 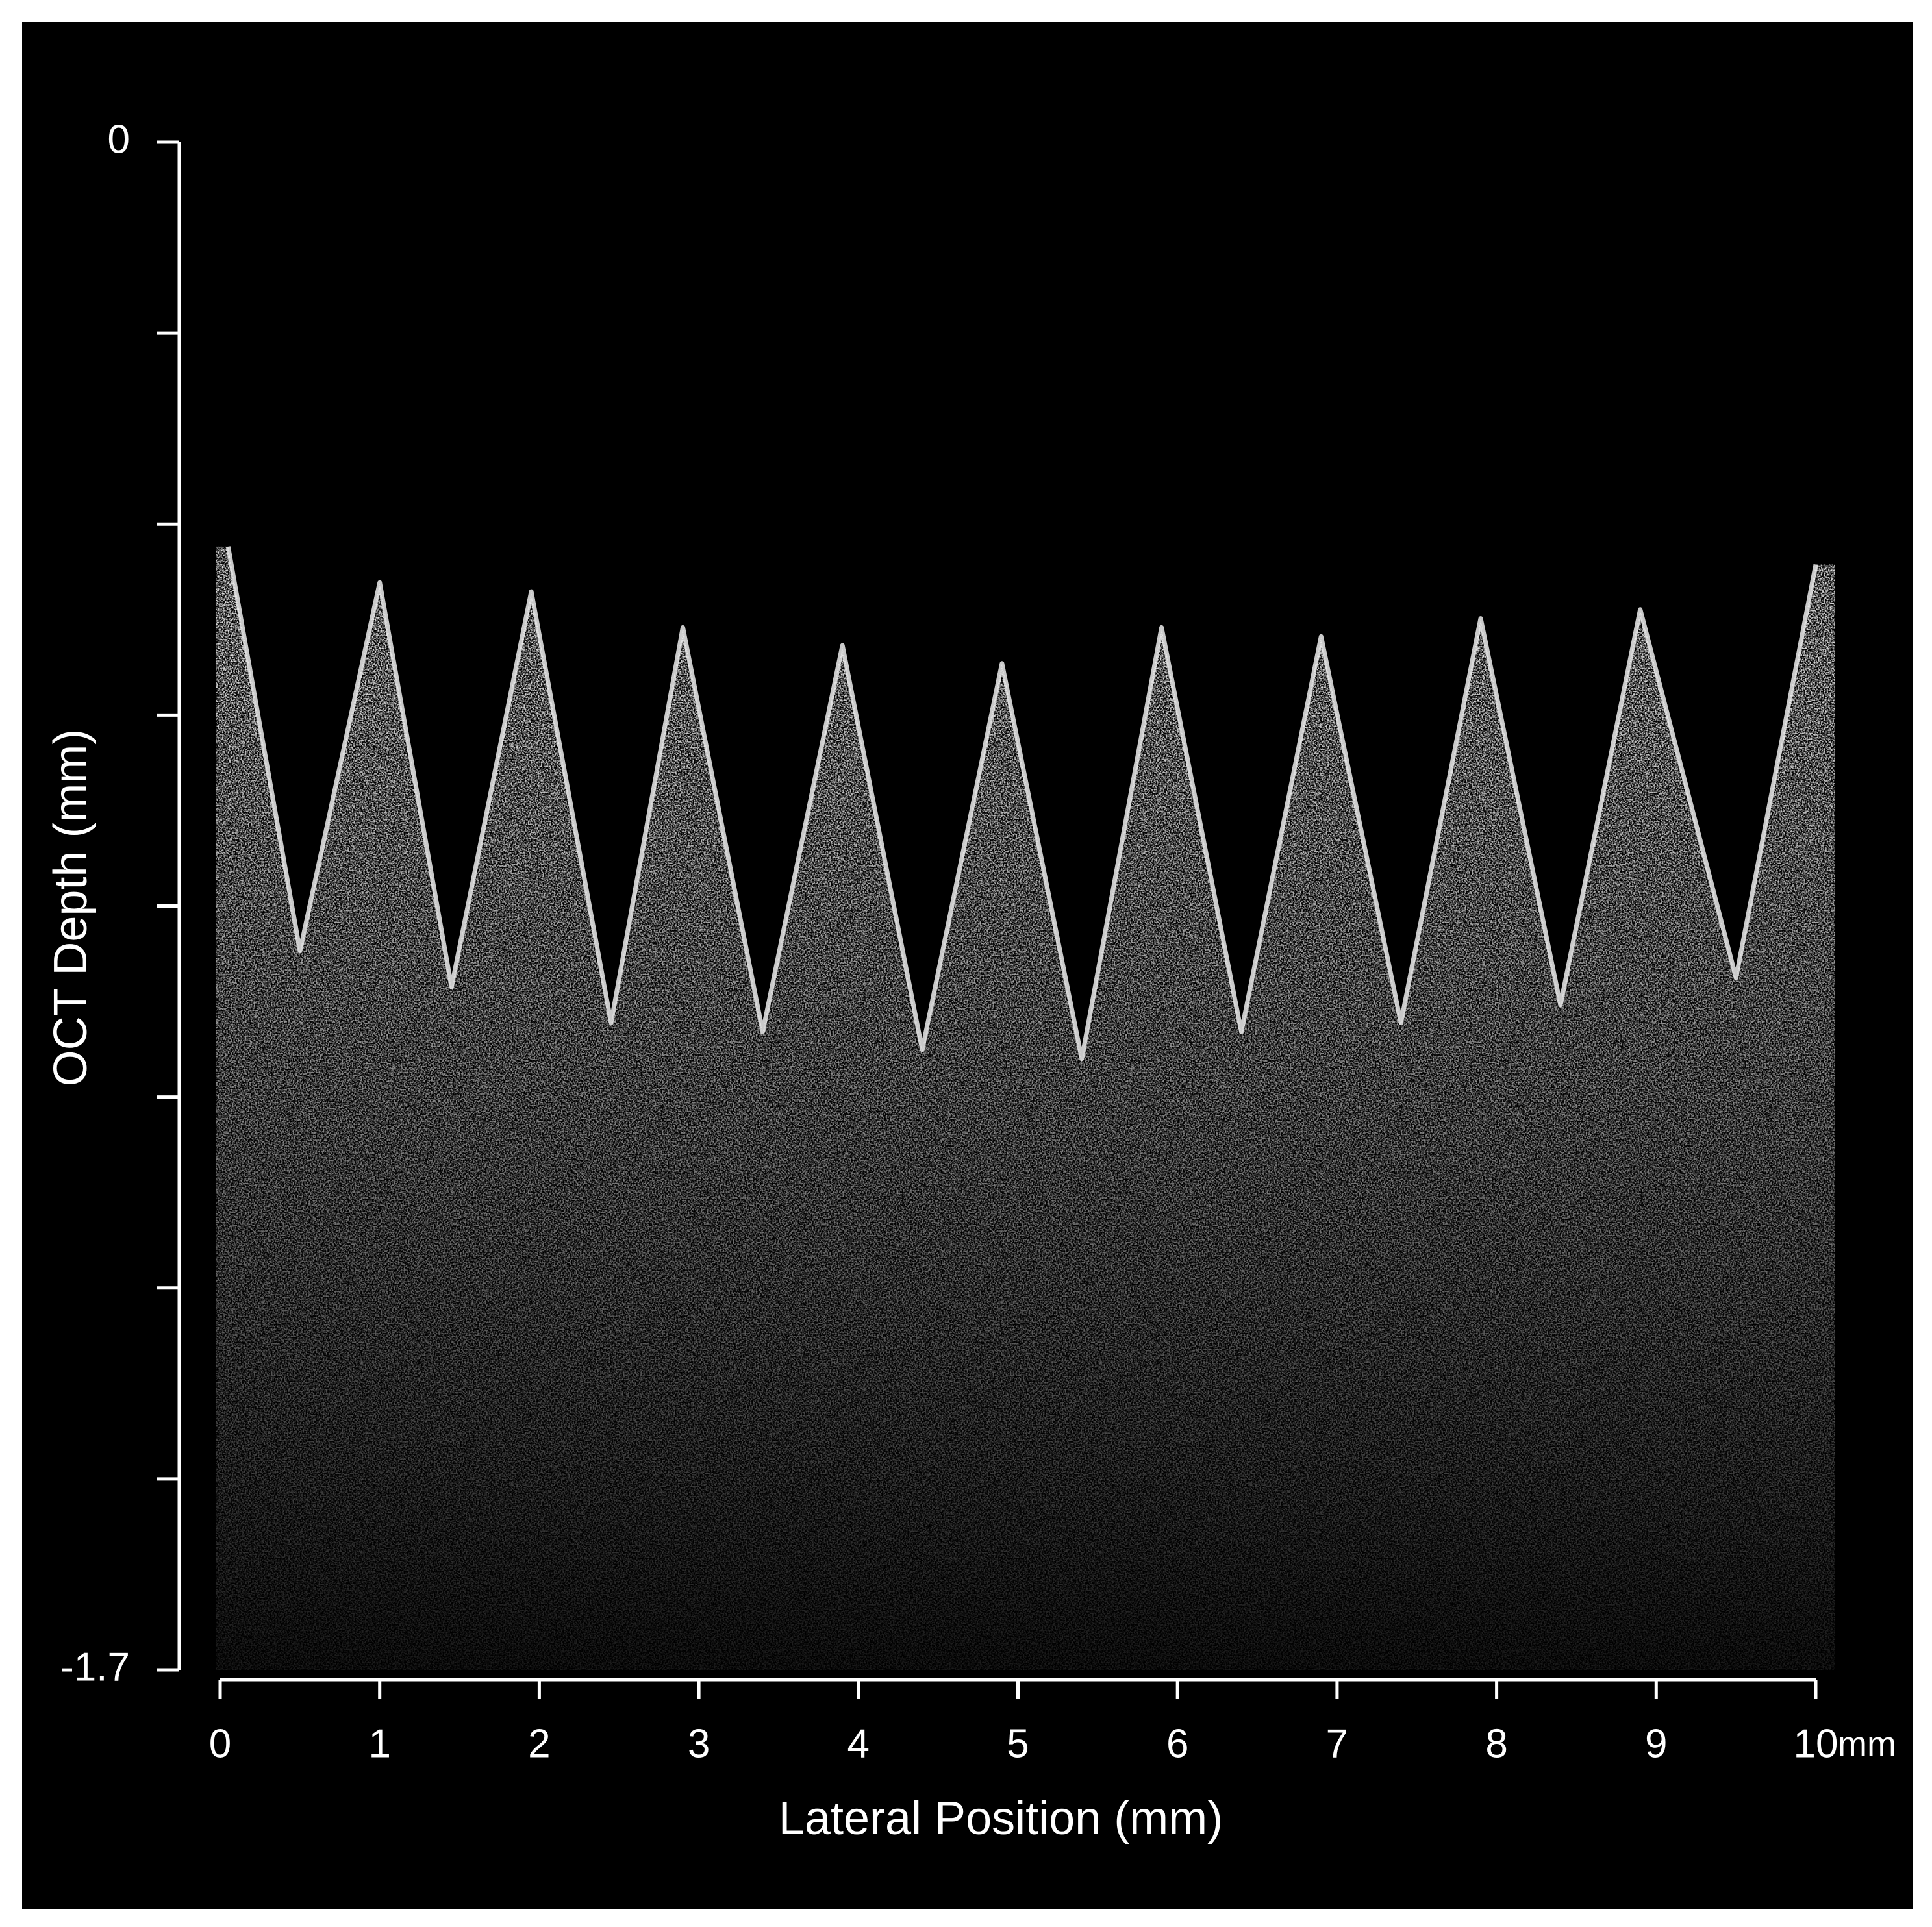 I want to click on x-tick-label: 10, so click(x=1816, y=1744).